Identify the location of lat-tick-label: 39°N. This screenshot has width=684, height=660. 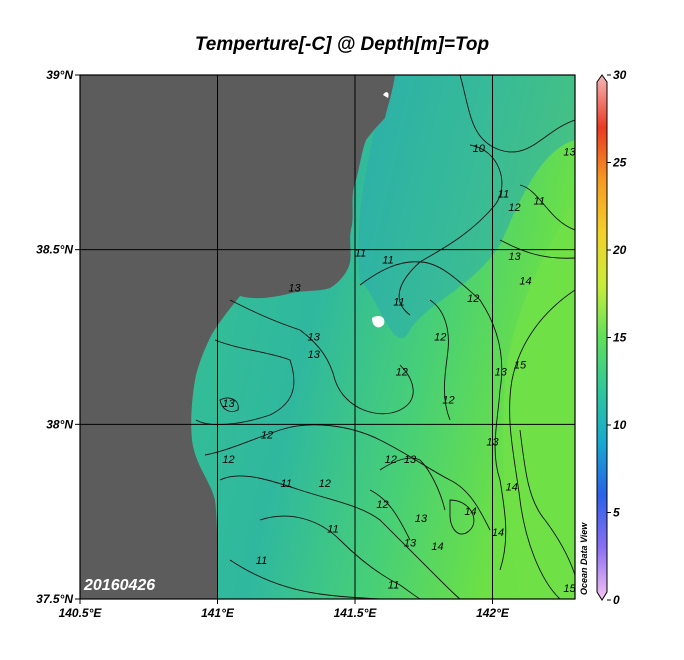
(59, 75).